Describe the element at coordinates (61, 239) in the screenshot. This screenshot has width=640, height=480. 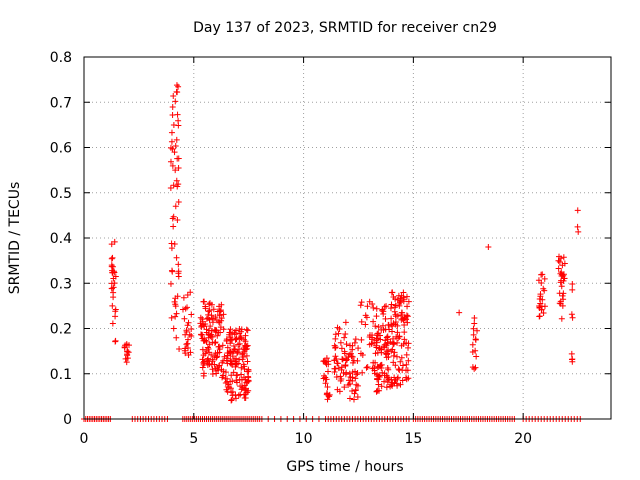
I see `y-tick-label: 0.4` at that location.